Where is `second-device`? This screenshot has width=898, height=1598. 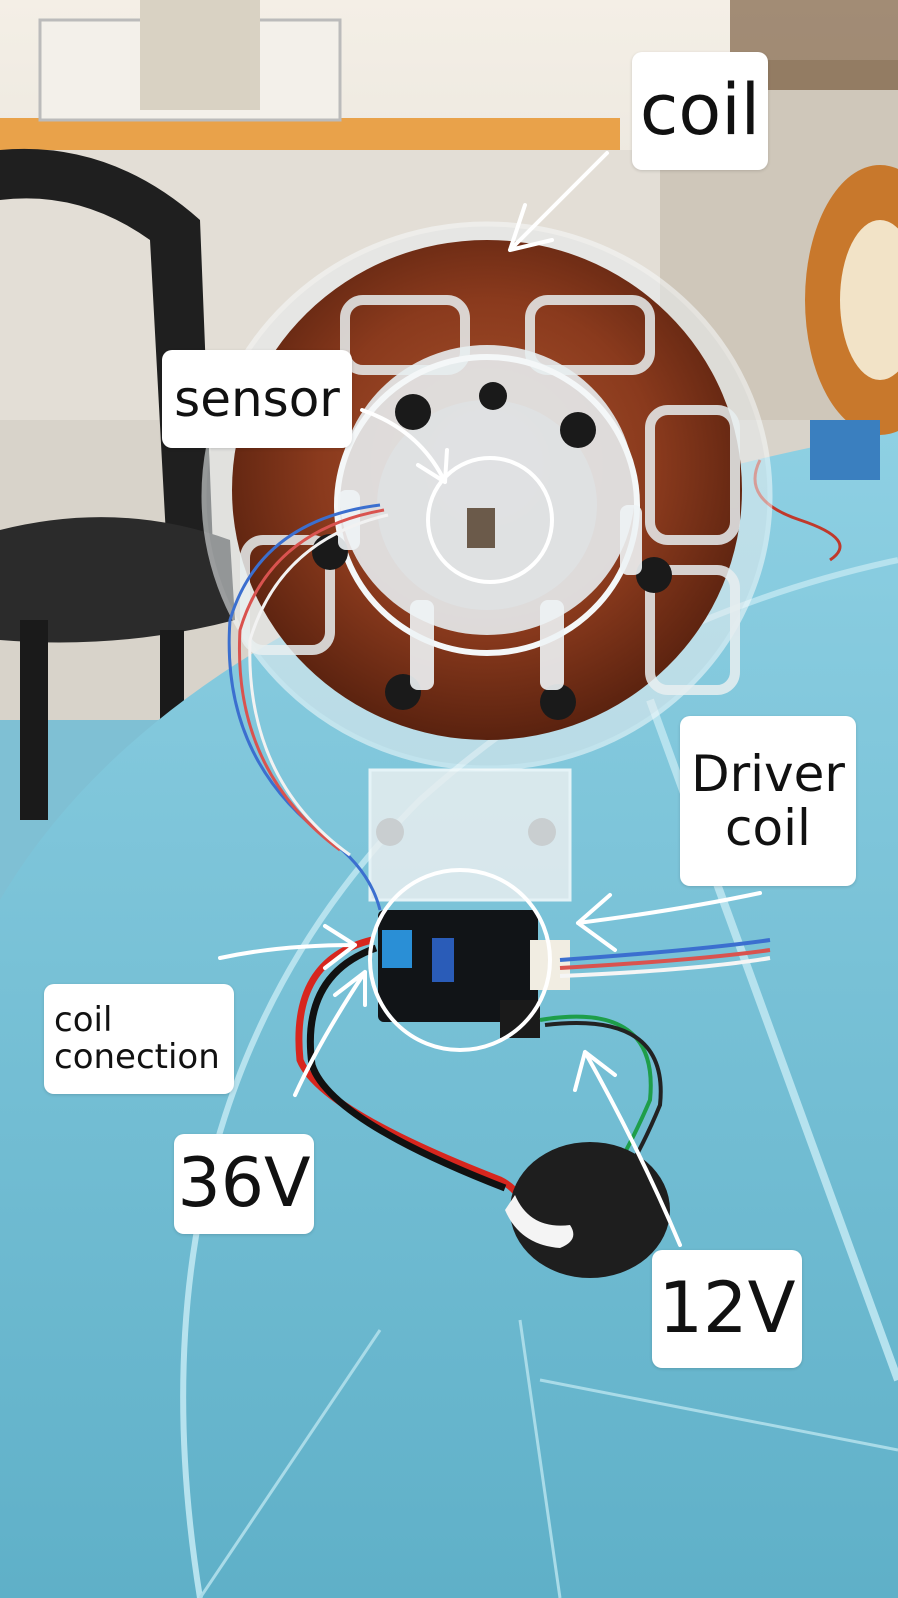
second-device is located at coordinates (825, 363).